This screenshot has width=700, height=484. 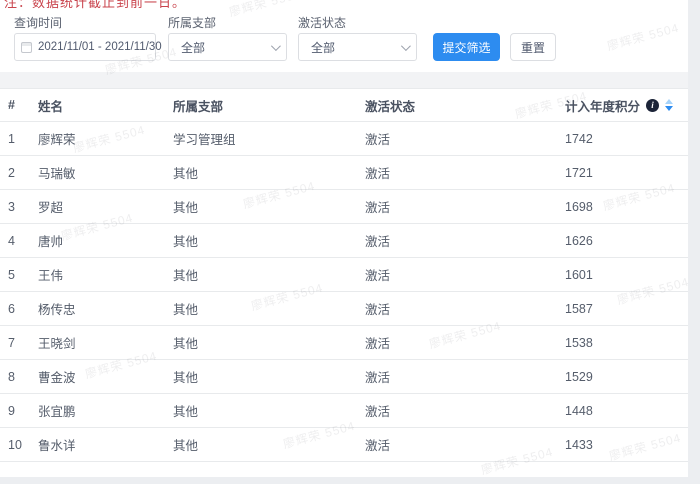 What do you see at coordinates (15, 444) in the screenshot?
I see `cell-index: 10` at bounding box center [15, 444].